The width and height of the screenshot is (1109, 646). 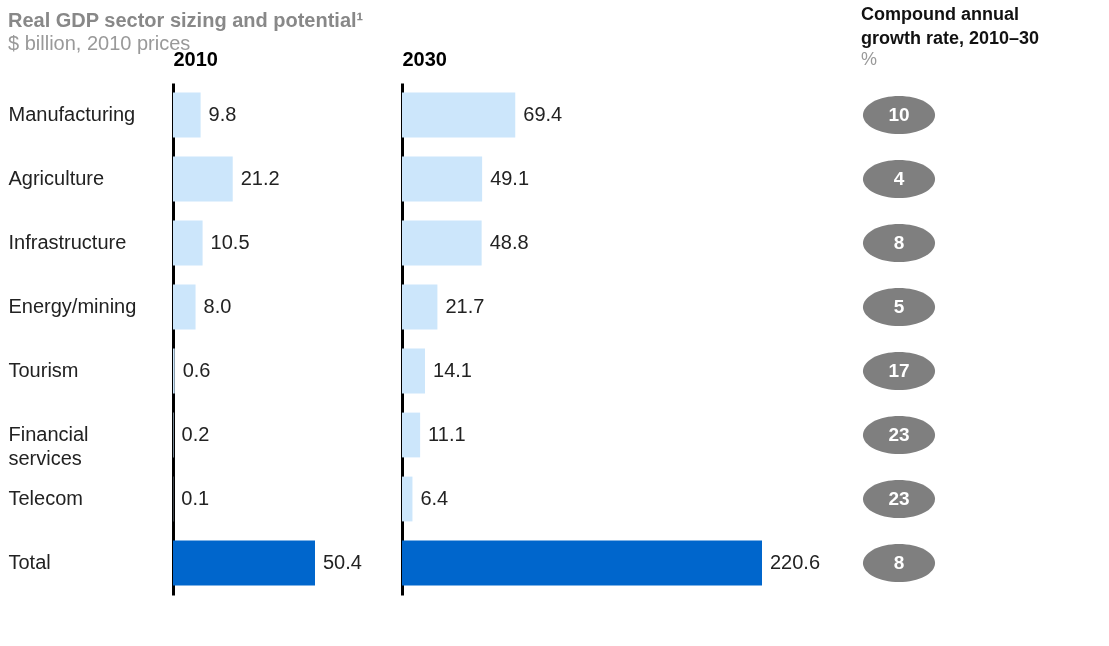 I want to click on chart-title: Real GDP sector sizing and potential¹, so click(x=186, y=20).